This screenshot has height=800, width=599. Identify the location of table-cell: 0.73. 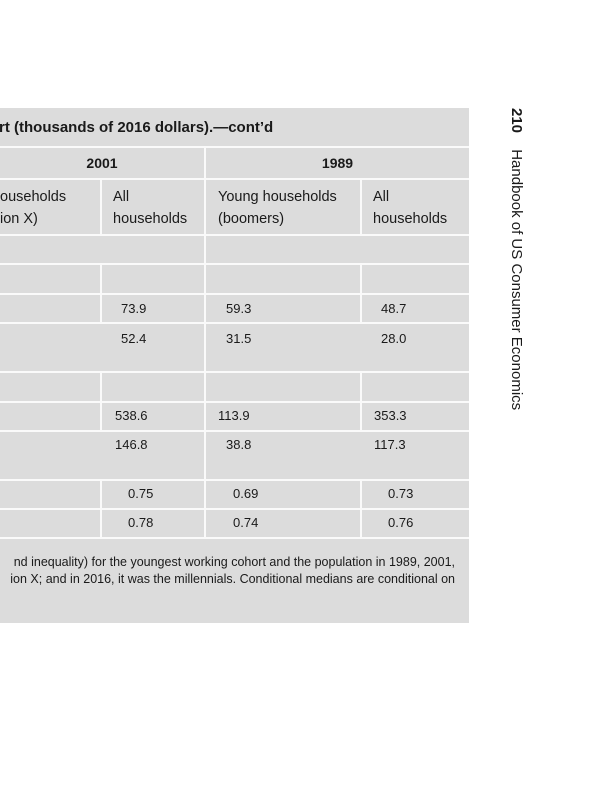
(401, 493).